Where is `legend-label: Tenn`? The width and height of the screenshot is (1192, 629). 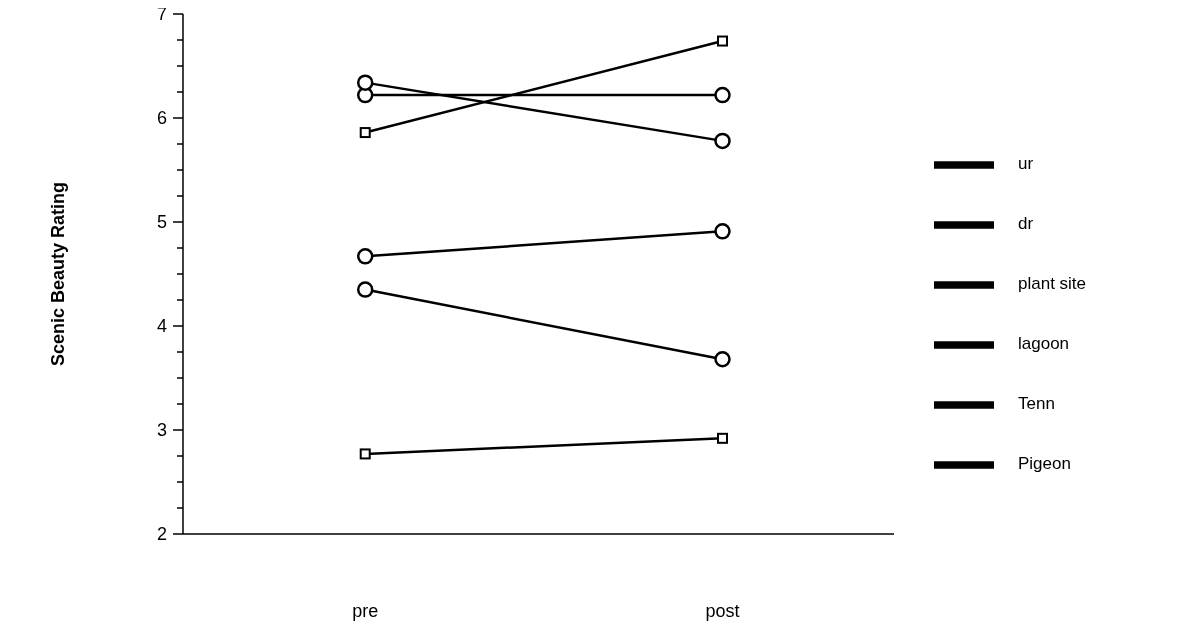
legend-label: Tenn is located at coordinates (1036, 403).